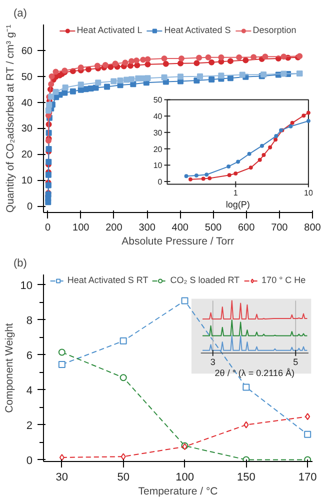 This screenshot has height=500, width=328. What do you see at coordinates (147, 228) in the screenshot?
I see `x-tick-label: 300` at bounding box center [147, 228].